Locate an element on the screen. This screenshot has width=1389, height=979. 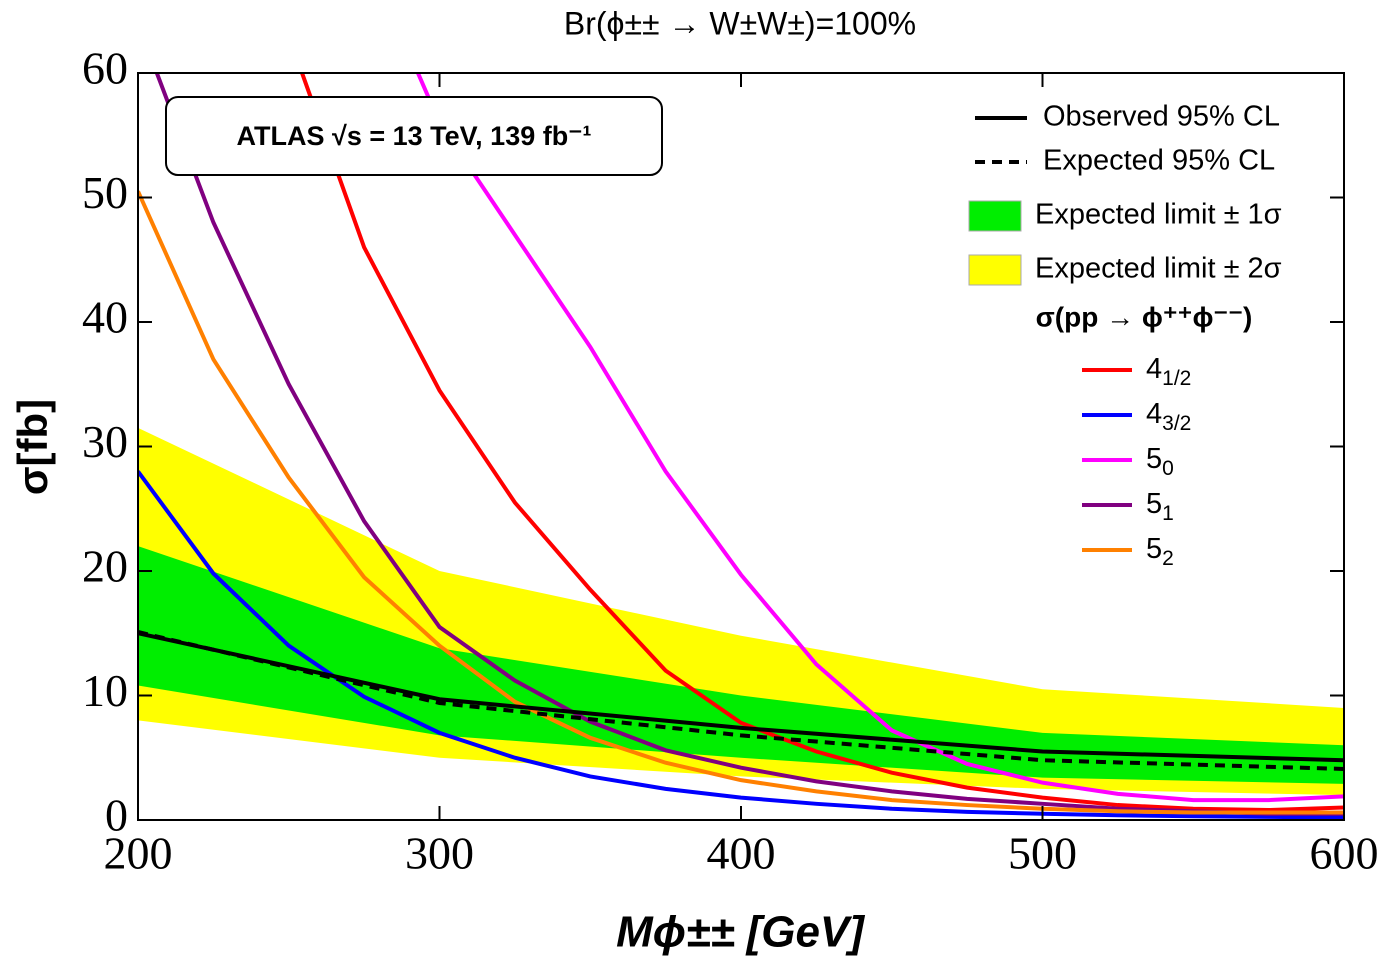
legend-label: Expected limit ± 2σ is located at coordinates (1158, 269).